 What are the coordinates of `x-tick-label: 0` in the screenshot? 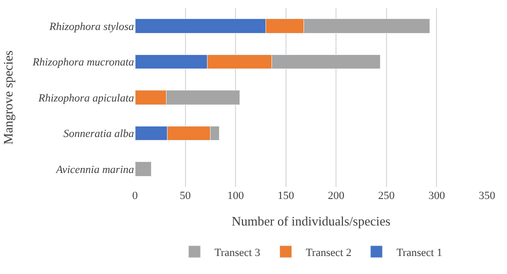 It's located at (135, 196).